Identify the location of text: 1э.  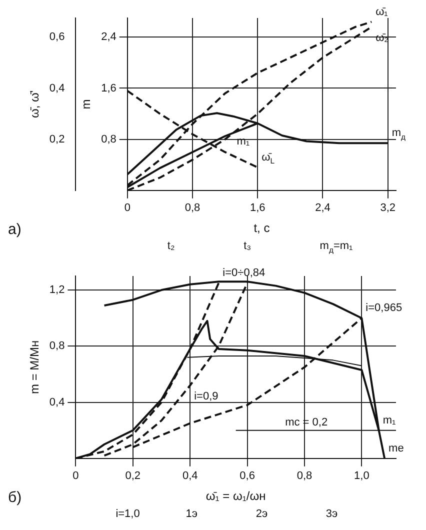
(192, 514).